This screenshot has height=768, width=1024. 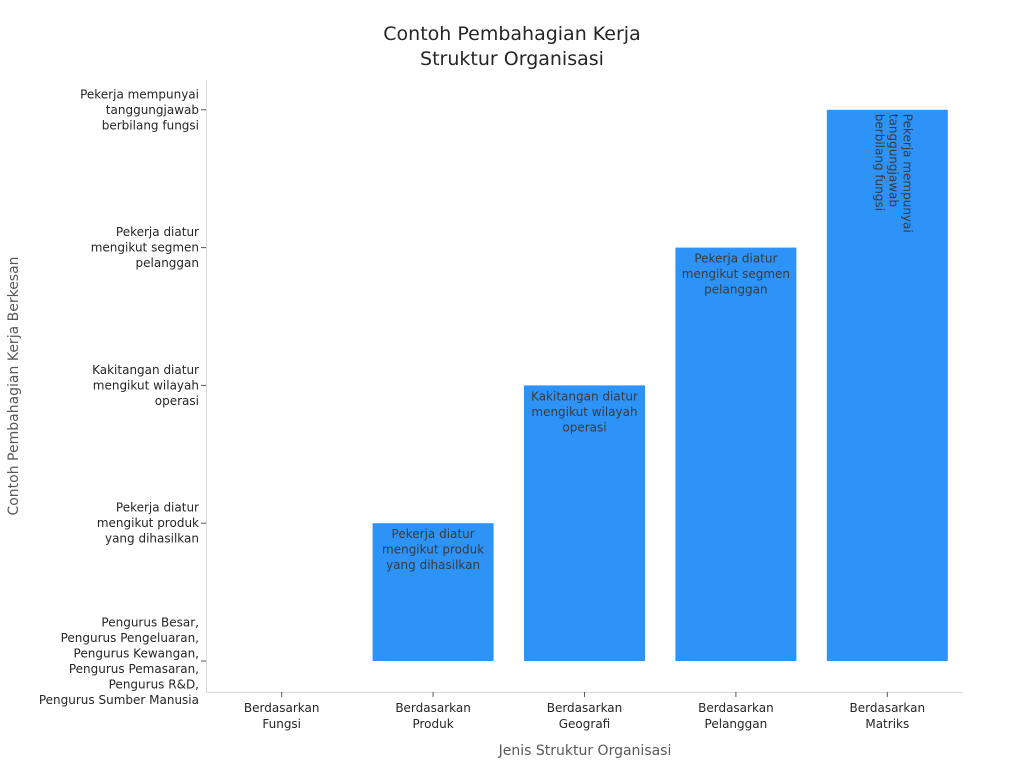 What do you see at coordinates (433, 716) in the screenshot?
I see `x-tick-label-1: Berdasarkan Produk` at bounding box center [433, 716].